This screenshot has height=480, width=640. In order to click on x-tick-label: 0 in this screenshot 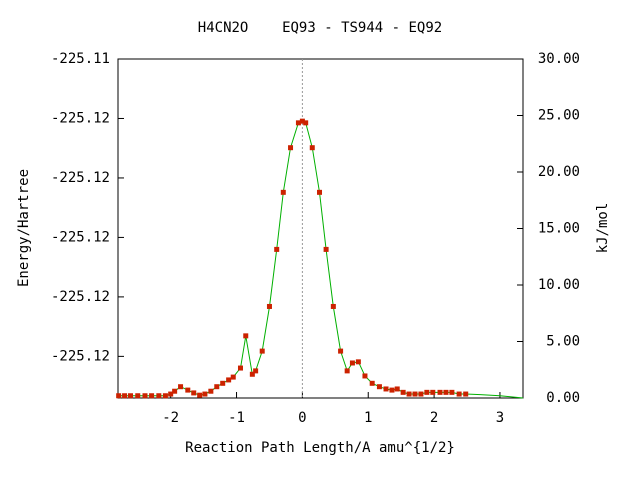, I will do `click(302, 418)`.